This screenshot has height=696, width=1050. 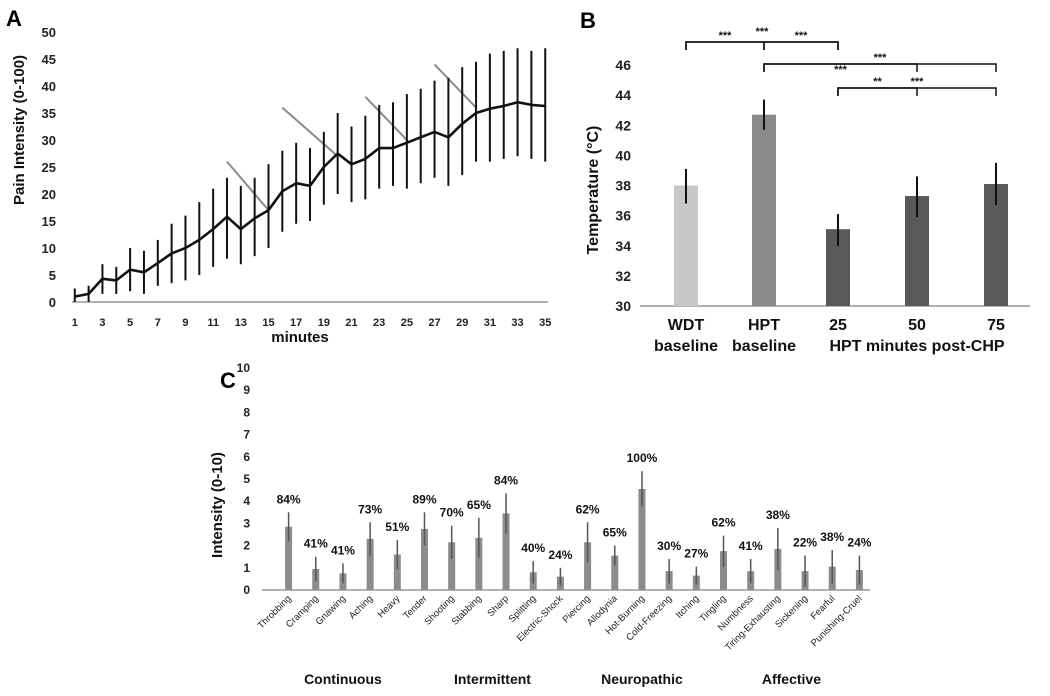 What do you see at coordinates (593, 190) in the screenshot?
I see `panel-b-y-axis-label: Temperature (°C)` at bounding box center [593, 190].